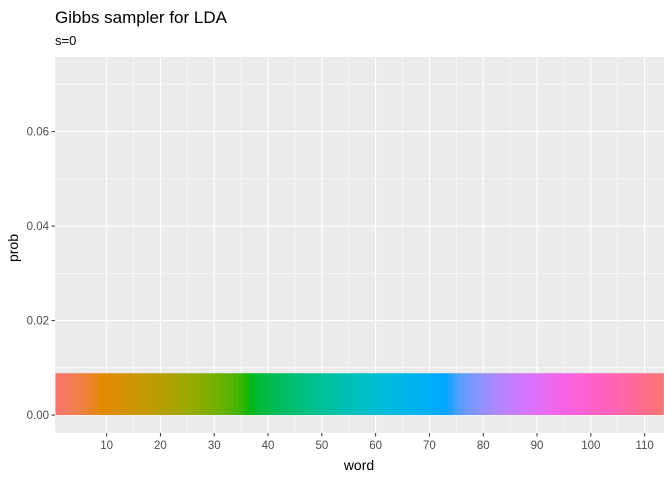 The image size is (672, 480). What do you see at coordinates (359, 394) in the screenshot?
I see `bars` at bounding box center [359, 394].